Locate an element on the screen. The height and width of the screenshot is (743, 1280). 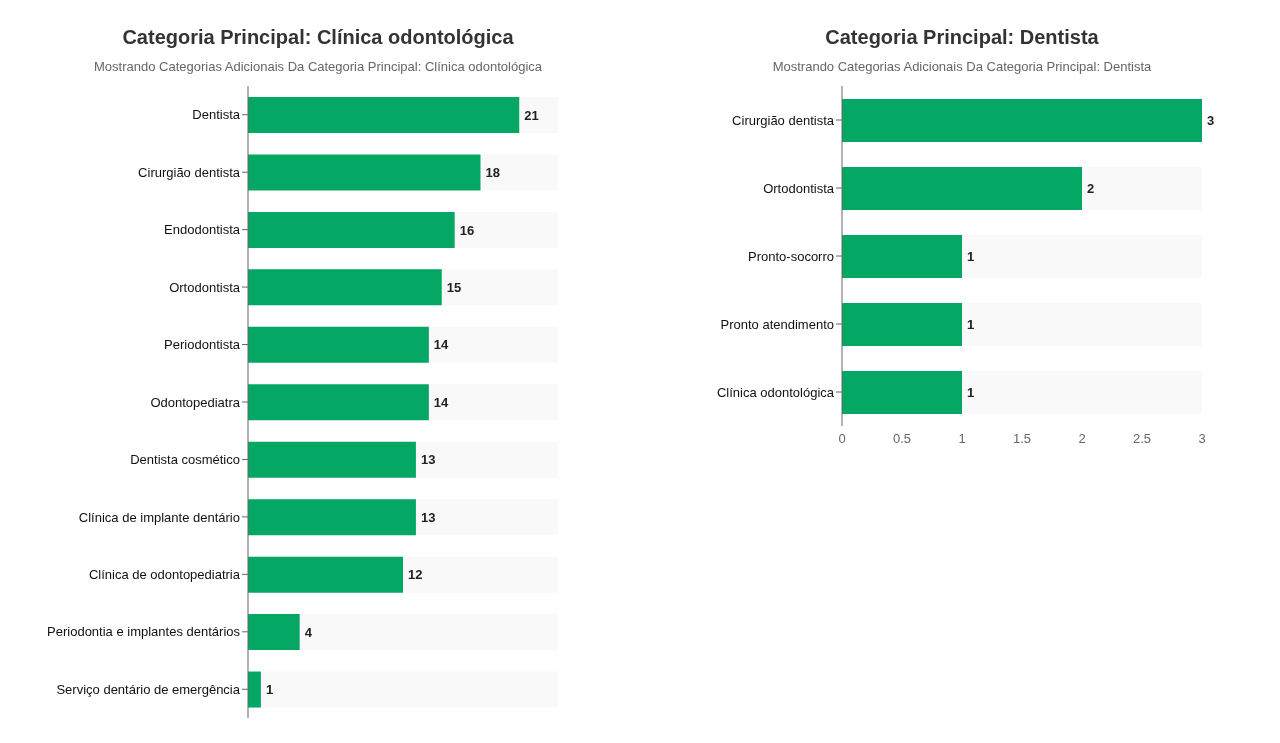
y-tick-label: Periodontista is located at coordinates (202, 345).